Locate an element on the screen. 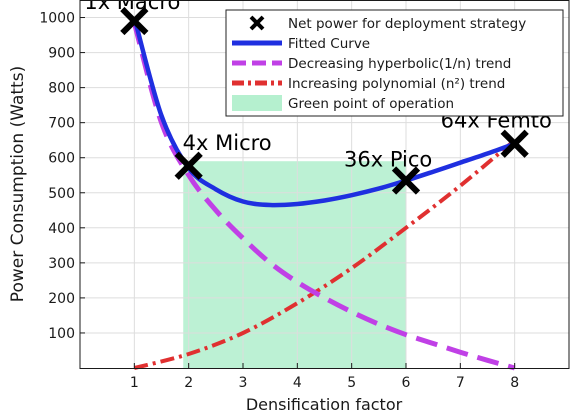 This screenshot has width=572, height=418. legend-label-3: Decreasing hyperbolic(1/n) trend is located at coordinates (399, 64).